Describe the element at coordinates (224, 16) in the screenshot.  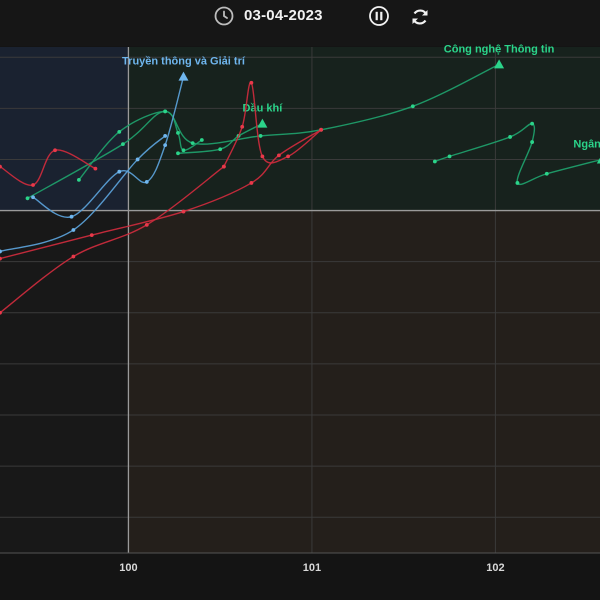
I see `clock-icon` at that location.